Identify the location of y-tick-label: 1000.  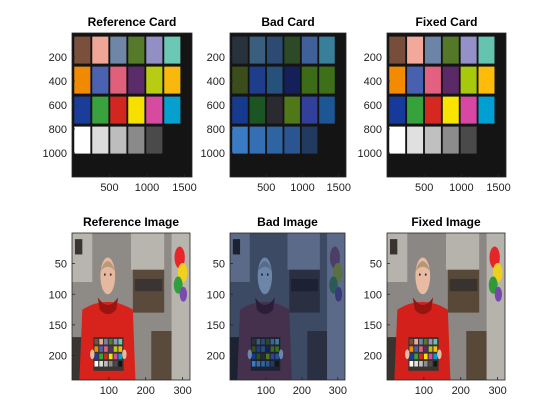
(55, 154).